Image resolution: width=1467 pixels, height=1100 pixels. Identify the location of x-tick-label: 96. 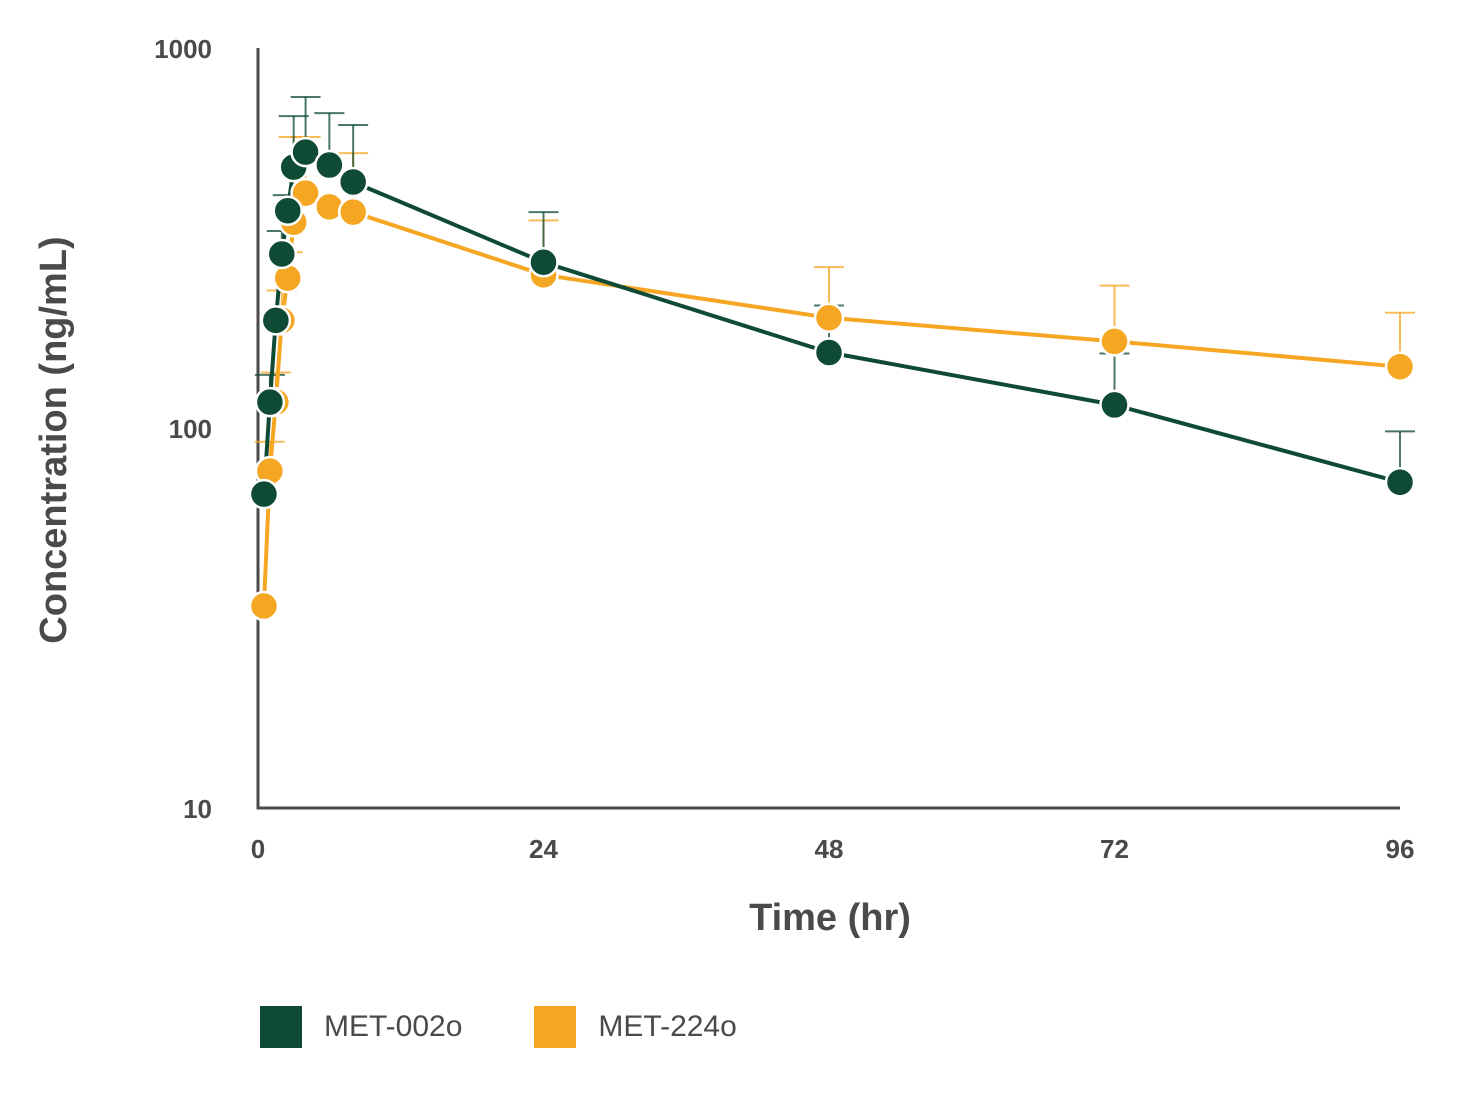
(1400, 849).